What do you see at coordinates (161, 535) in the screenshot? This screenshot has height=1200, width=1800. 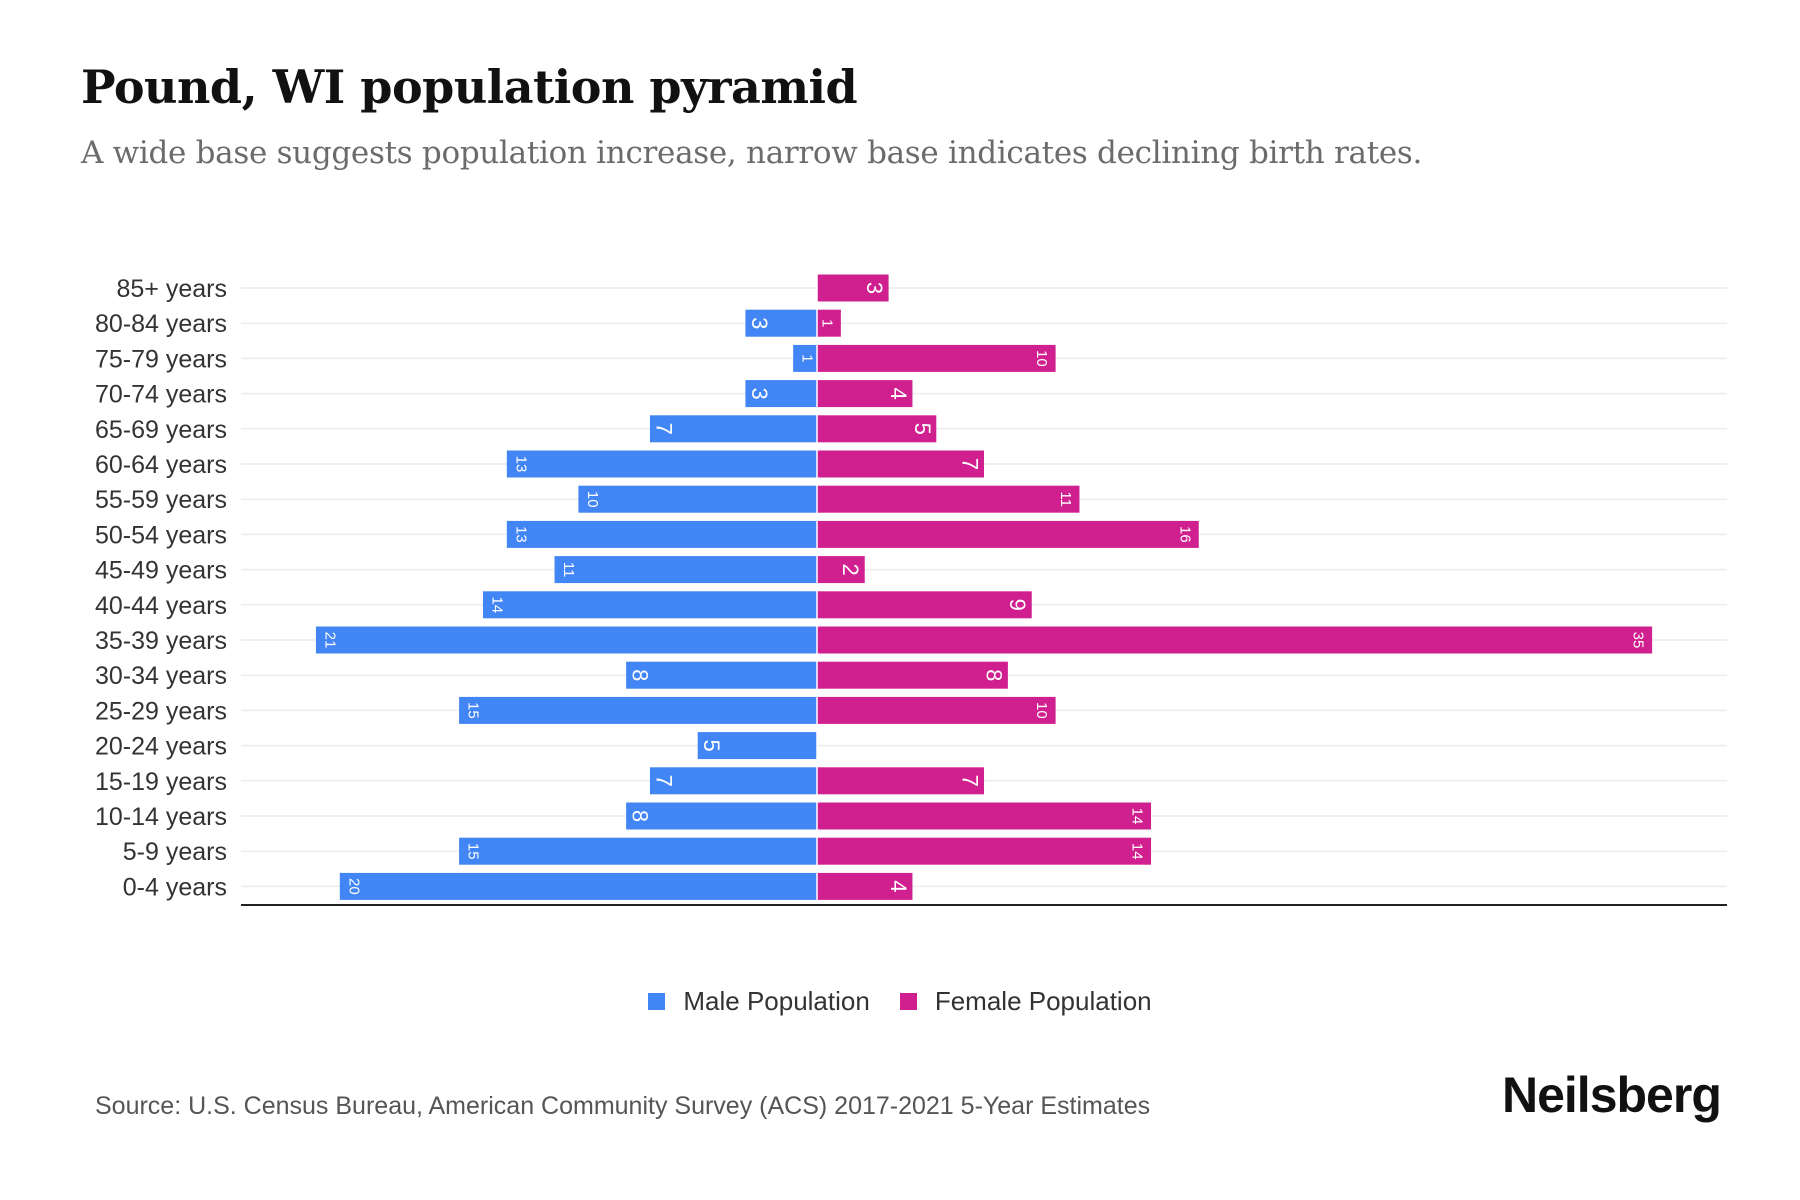 I see `y-tick-label: 50-54 years` at bounding box center [161, 535].